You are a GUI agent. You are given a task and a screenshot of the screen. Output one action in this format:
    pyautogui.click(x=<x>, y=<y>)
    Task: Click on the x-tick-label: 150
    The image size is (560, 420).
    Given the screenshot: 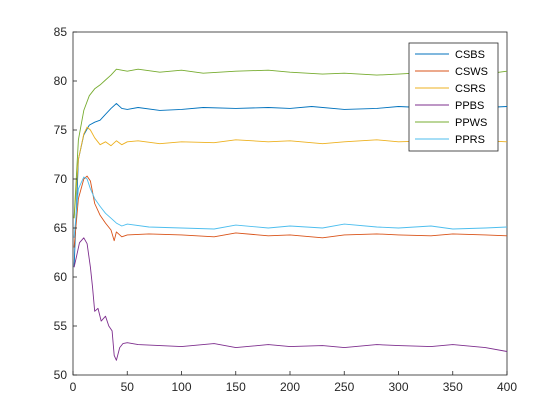 What is the action you would take?
    pyautogui.click(x=236, y=387)
    